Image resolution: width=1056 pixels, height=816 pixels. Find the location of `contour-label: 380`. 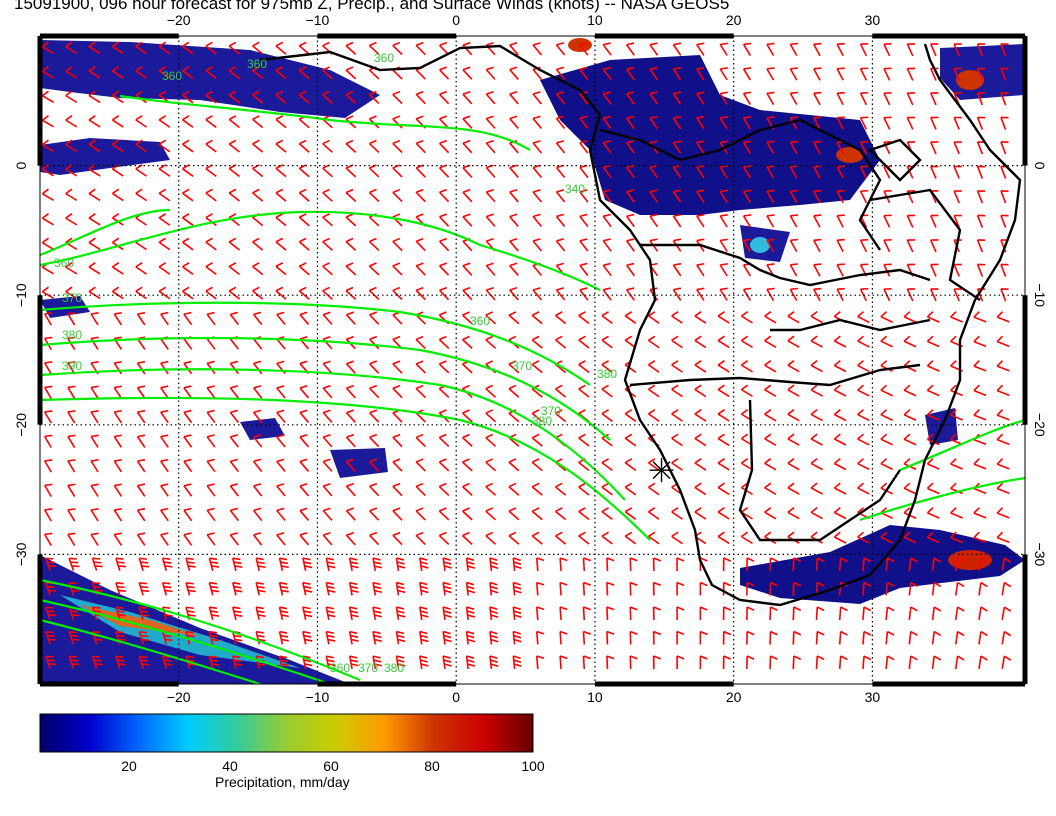

contour-label: 380 is located at coordinates (607, 374).